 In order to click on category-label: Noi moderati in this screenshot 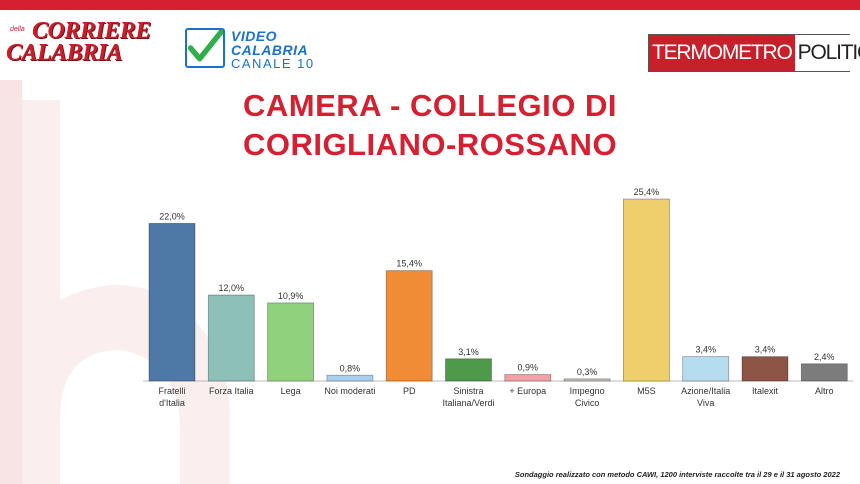, I will do `click(349, 391)`.